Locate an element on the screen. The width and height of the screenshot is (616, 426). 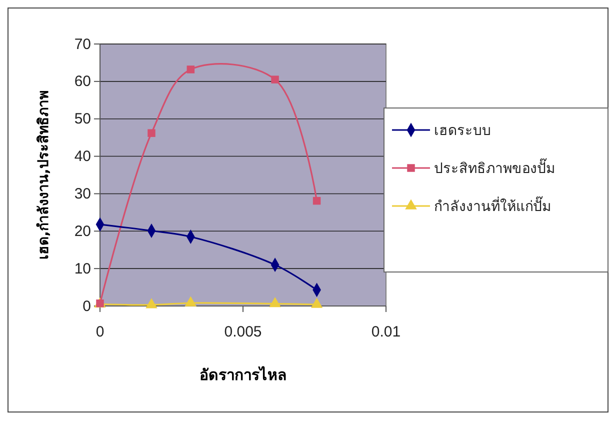
legend-label: เฮดระบบ is located at coordinates (462, 131).